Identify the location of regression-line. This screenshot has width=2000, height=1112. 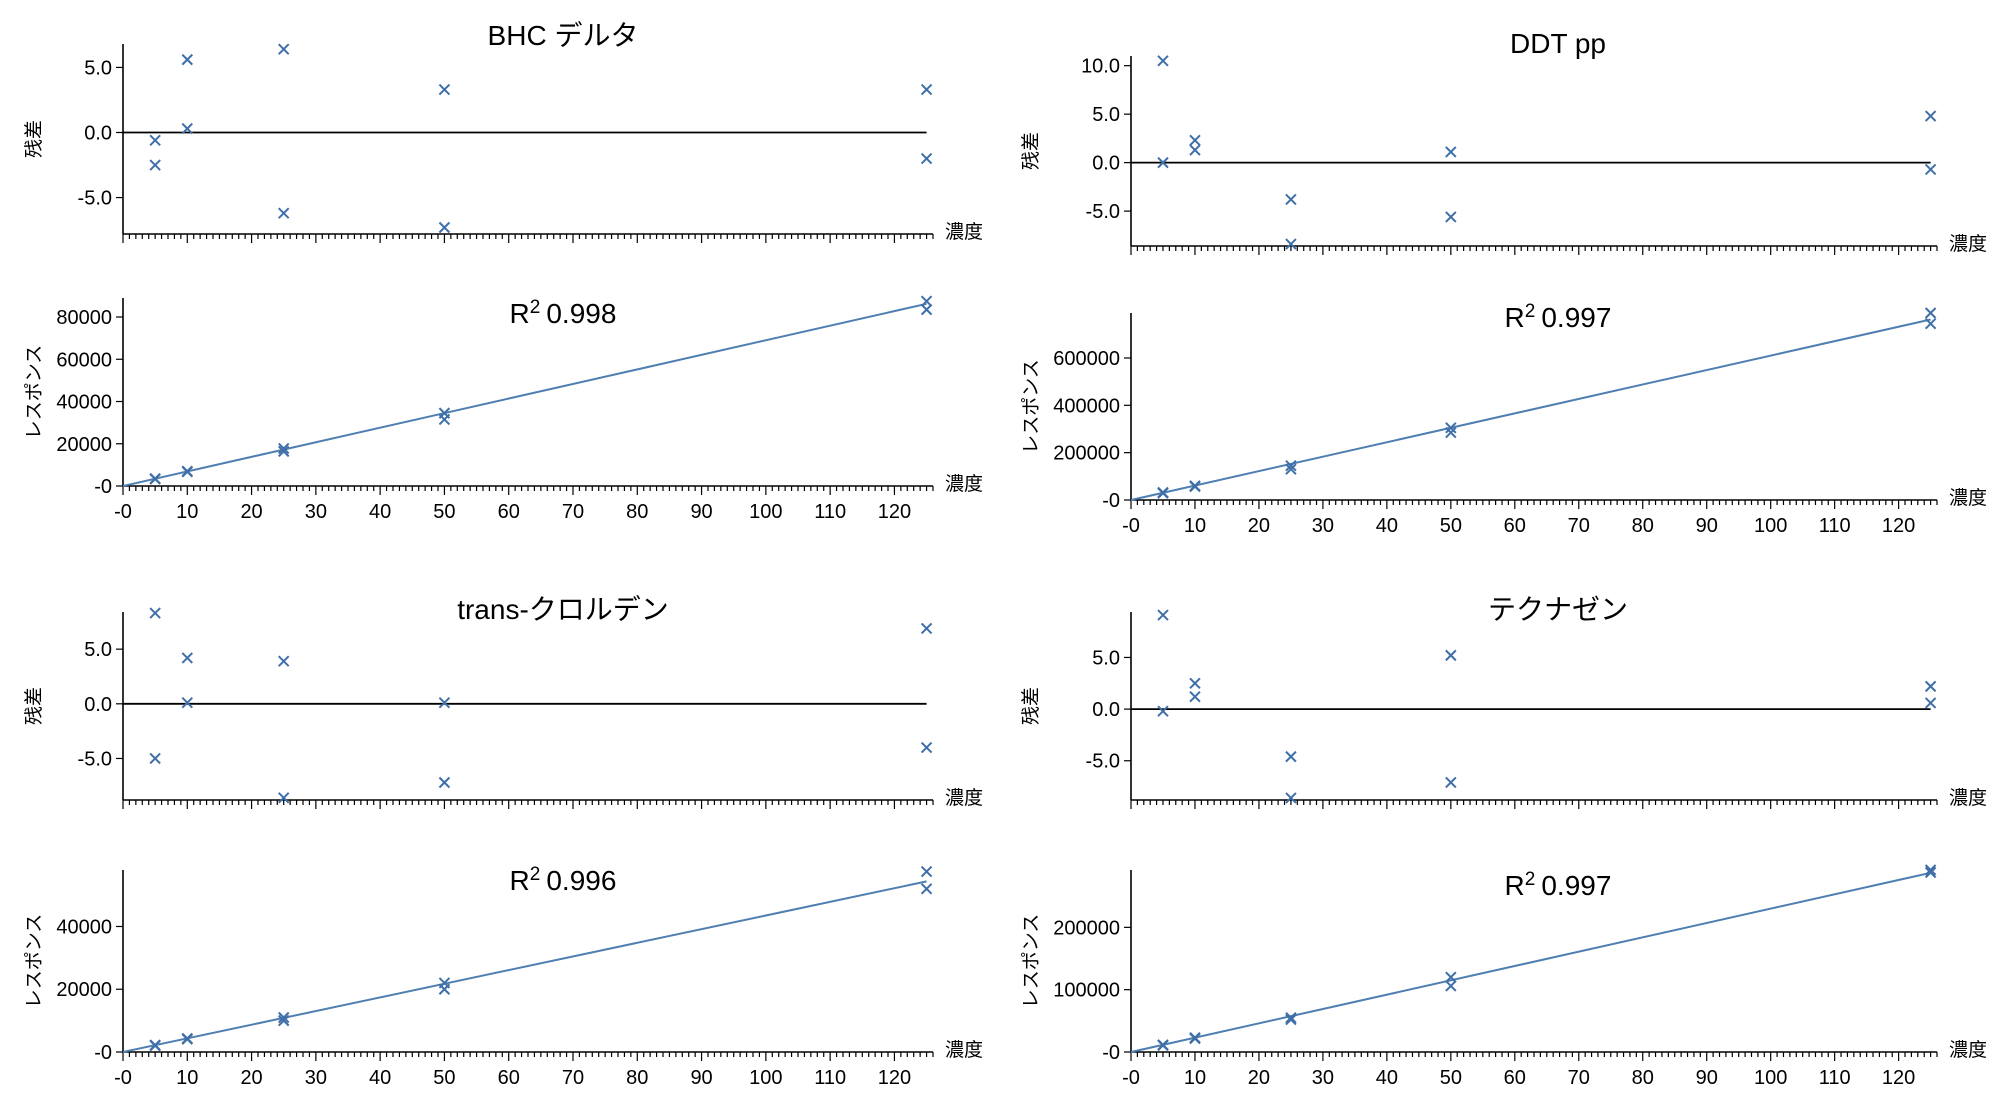
(1530, 409).